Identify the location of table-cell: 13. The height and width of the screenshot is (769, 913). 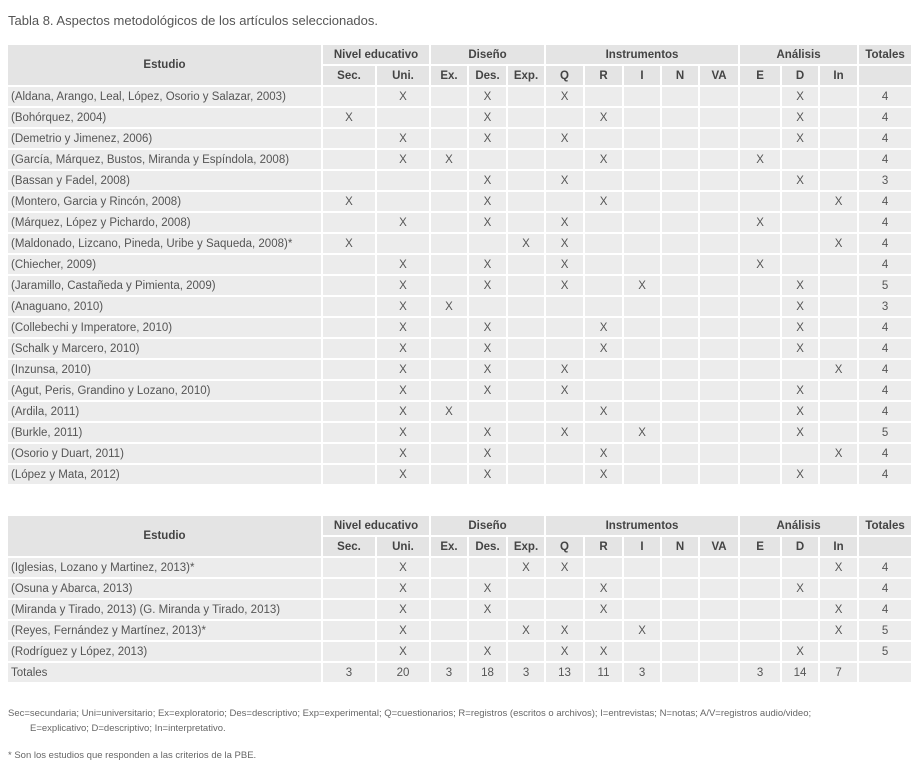
(565, 672).